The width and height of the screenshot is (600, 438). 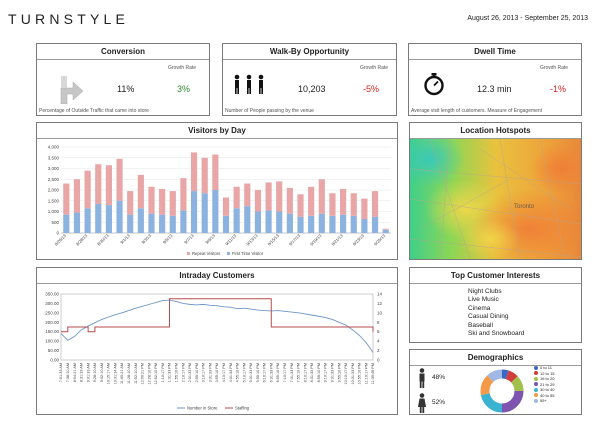 I want to click on legend-swatch, so click(x=536, y=384).